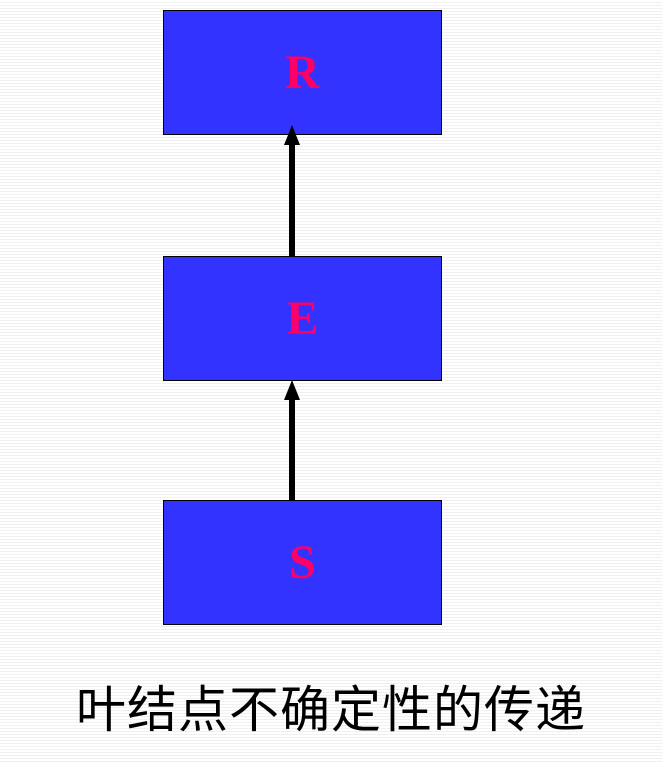 Image resolution: width=662 pixels, height=764 pixels. What do you see at coordinates (292, 440) in the screenshot?
I see `arrow-s-to-e` at bounding box center [292, 440].